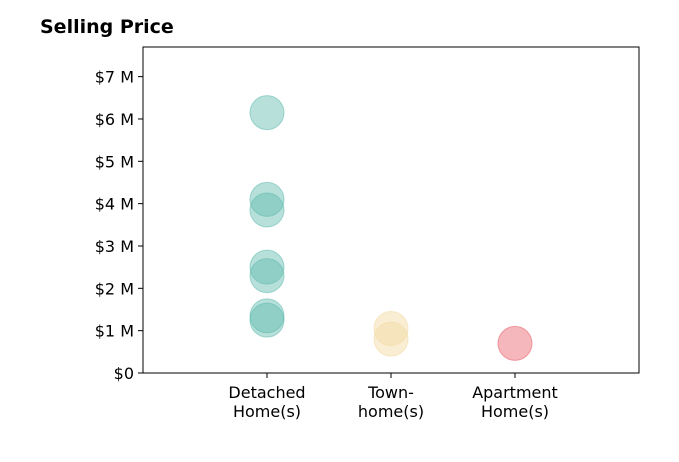  What do you see at coordinates (266, 402) in the screenshot?
I see `x-tick-label: Detached Home(s)` at bounding box center [266, 402].